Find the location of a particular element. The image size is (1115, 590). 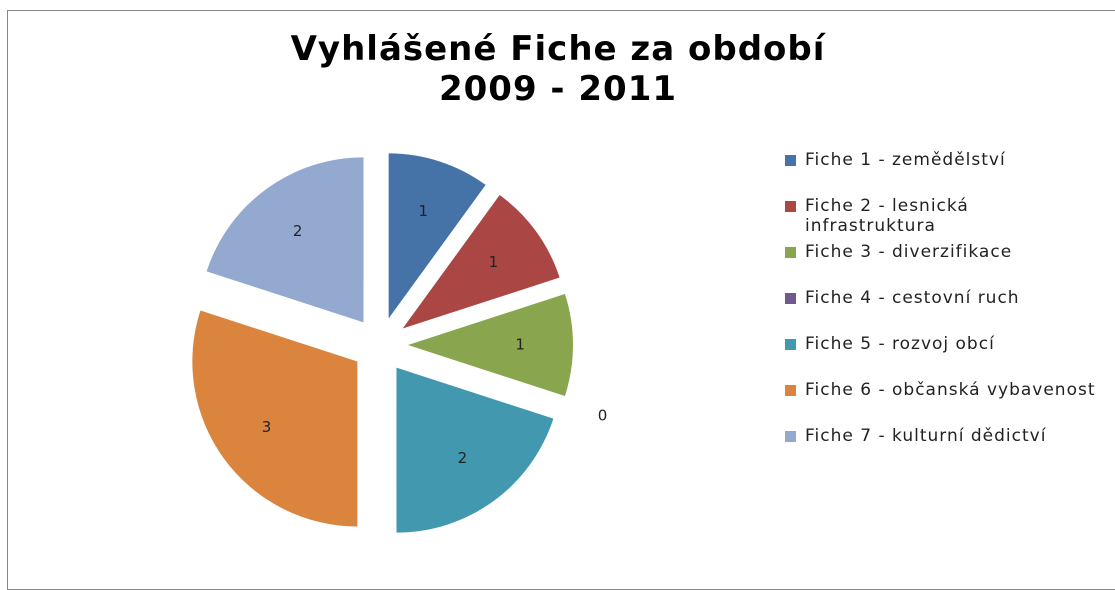

legend-label: Fiche 5 - rozvoj obcí is located at coordinates (900, 344).